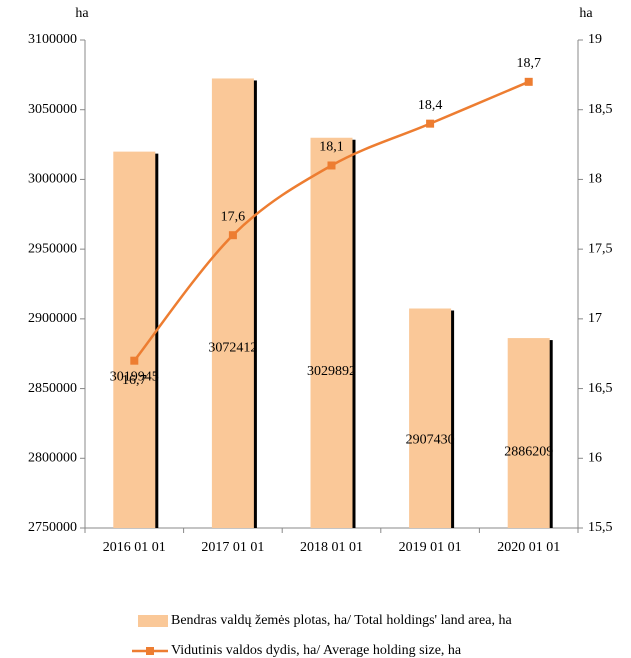 Image resolution: width=631 pixels, height=658 pixels. Describe the element at coordinates (430, 547) in the screenshot. I see `x-tick-label: 2019 01 01` at that location.